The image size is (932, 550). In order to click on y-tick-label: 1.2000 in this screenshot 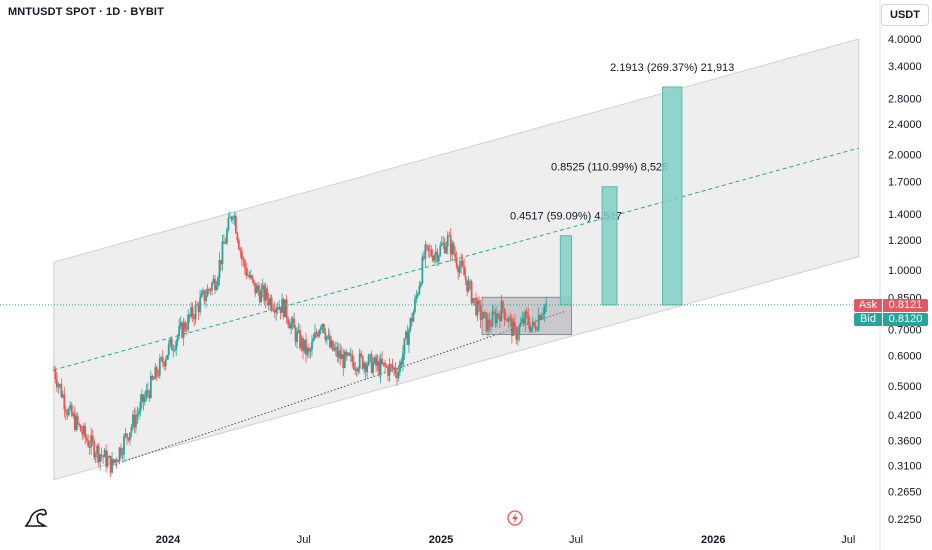, I will do `click(905, 241)`.